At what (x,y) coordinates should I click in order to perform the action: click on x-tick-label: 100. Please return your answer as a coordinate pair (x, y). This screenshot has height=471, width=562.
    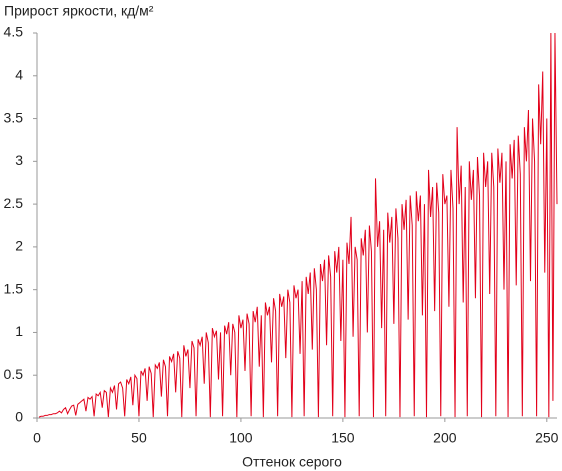
    Looking at the image, I should click on (241, 438).